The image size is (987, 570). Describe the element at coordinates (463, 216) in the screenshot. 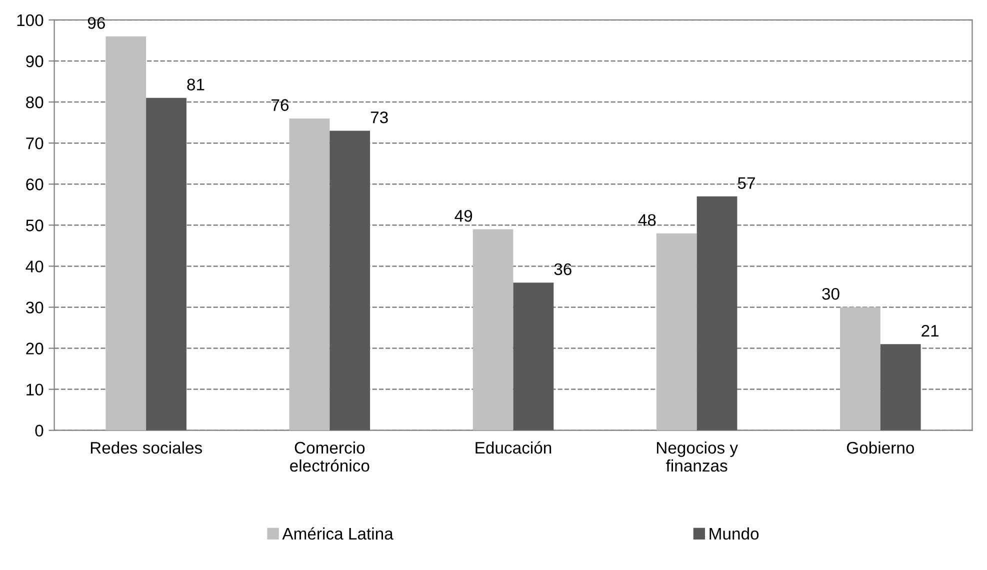

I see `data-label: 49` at that location.